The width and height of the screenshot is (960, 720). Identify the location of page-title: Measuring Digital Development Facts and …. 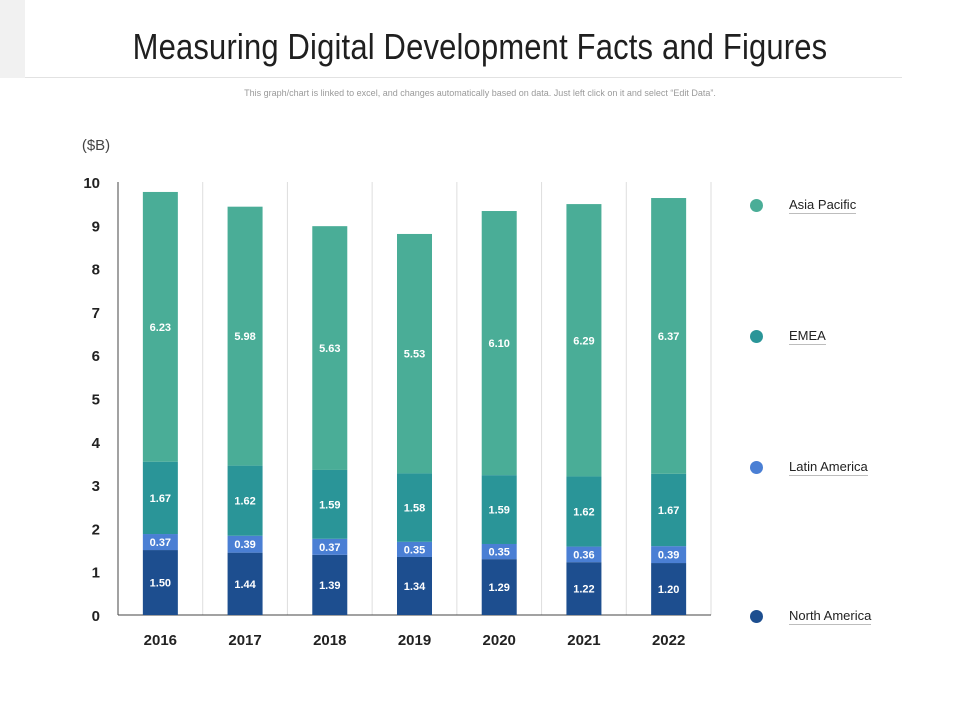
(480, 46).